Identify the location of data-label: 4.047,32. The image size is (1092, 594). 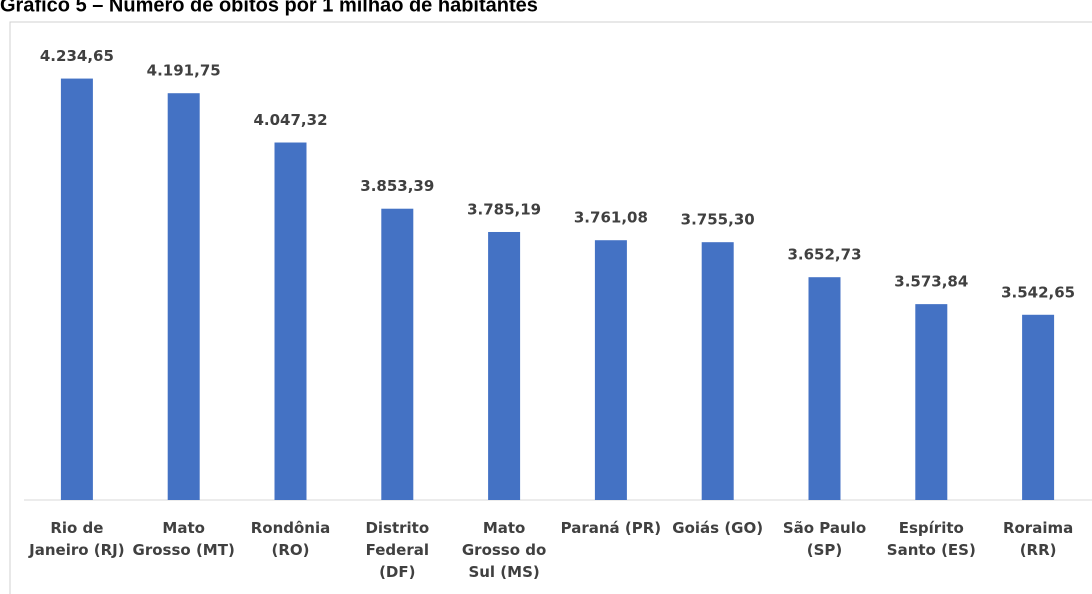
(290, 120).